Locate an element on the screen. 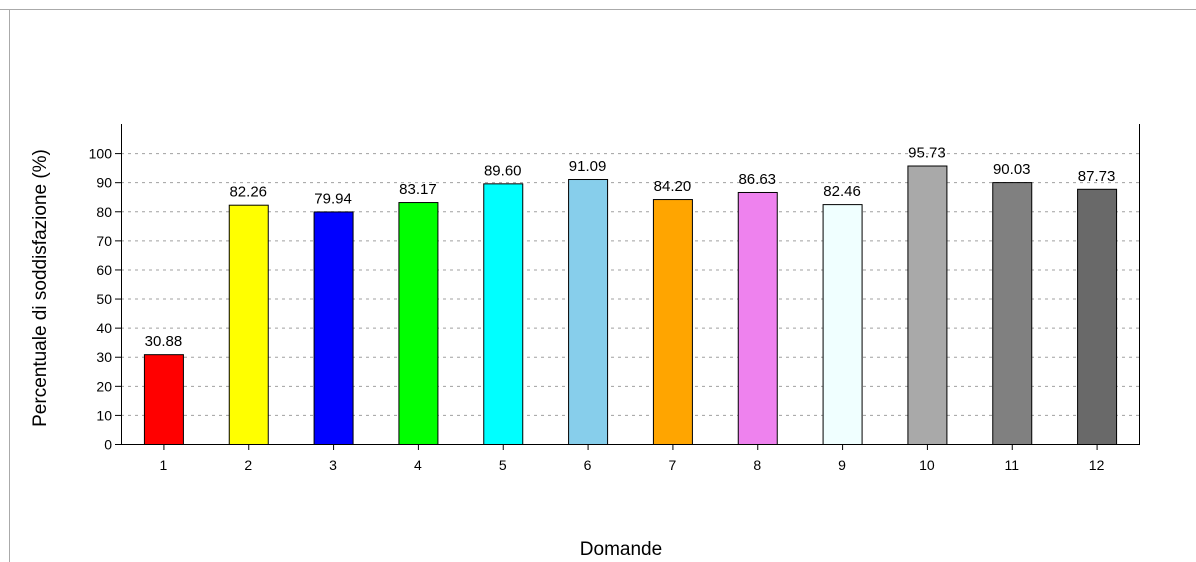 Image resolution: width=1196 pixels, height=562 pixels. data-label: 89.60 is located at coordinates (503, 170).